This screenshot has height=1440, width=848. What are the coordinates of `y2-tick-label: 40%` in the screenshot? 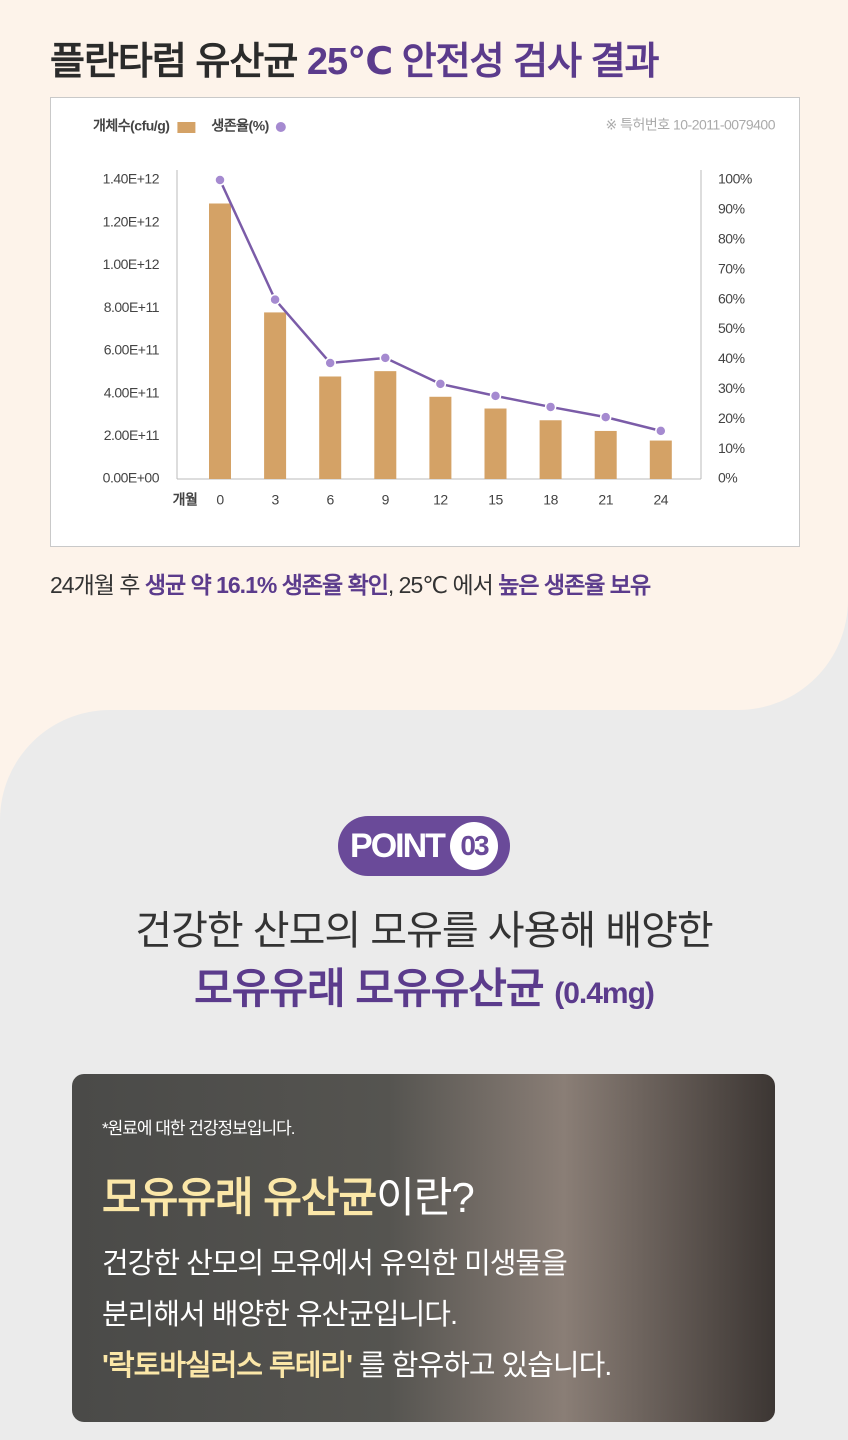 It's located at (731, 358).